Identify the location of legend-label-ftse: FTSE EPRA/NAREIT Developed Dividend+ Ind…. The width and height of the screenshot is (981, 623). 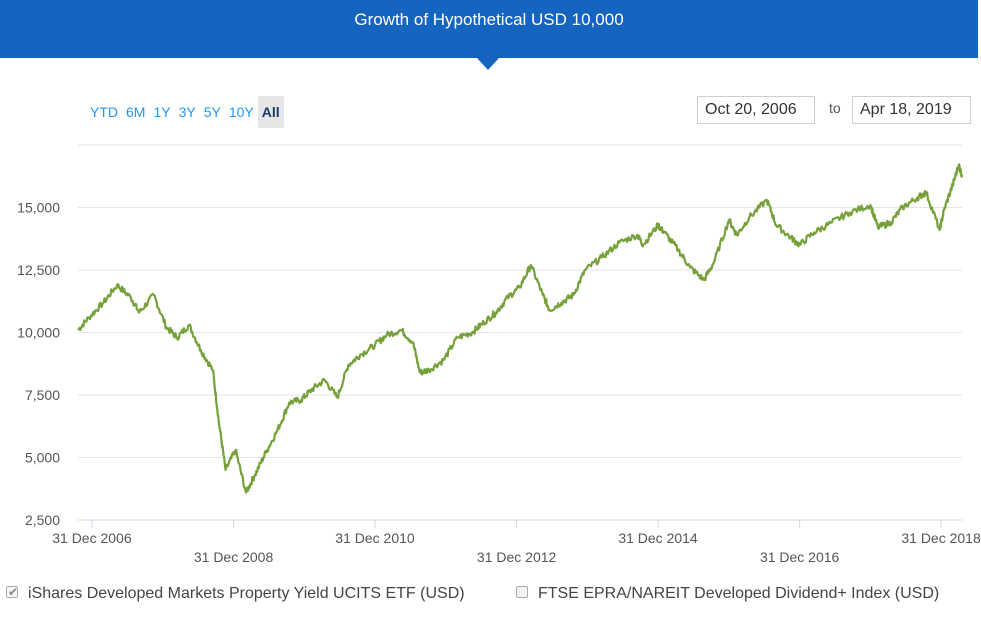
(739, 593).